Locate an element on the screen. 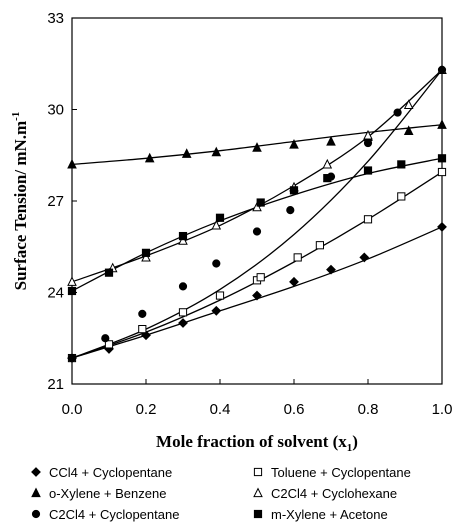 The width and height of the screenshot is (474, 532). y-tick-label: 21 is located at coordinates (55, 384).